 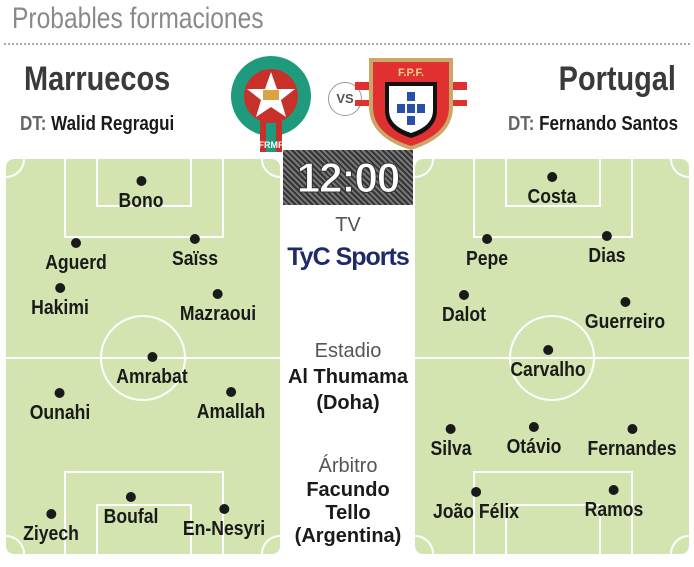 I want to click on player: Ounahi, so click(x=60, y=406).